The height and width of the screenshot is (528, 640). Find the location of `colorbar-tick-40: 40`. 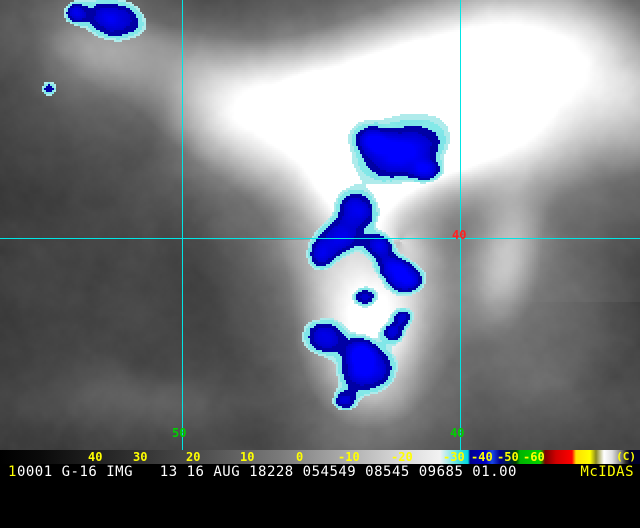

colorbar-tick-40: 40 is located at coordinates (95, 457).